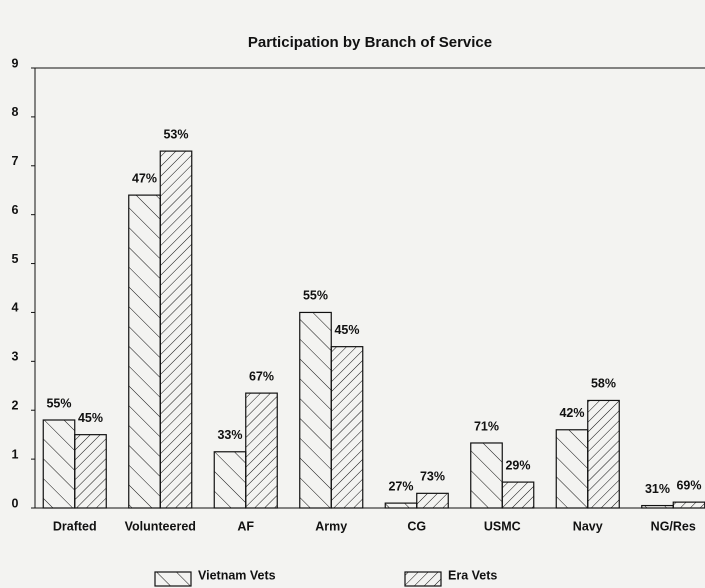  I want to click on y-tick-label: 0, so click(15, 503).